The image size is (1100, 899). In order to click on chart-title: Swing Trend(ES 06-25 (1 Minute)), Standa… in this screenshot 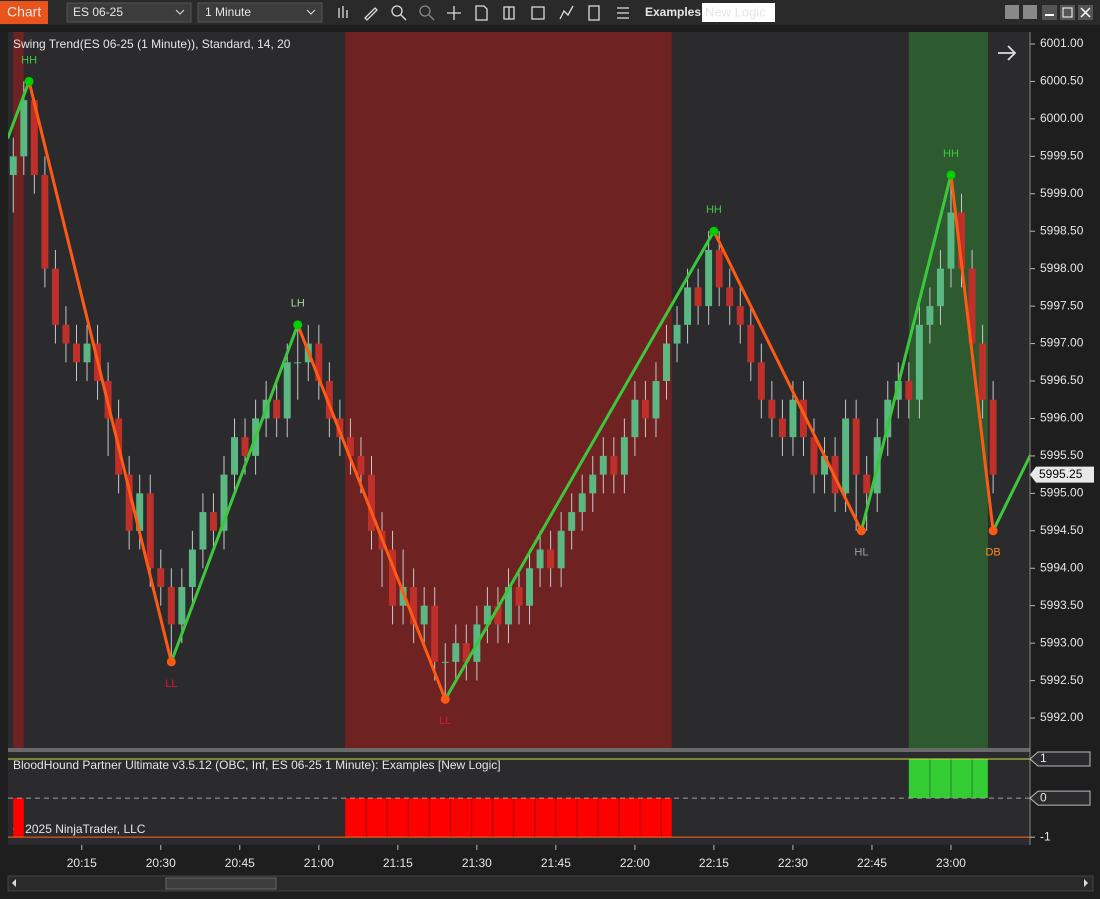, I will do `click(152, 44)`.